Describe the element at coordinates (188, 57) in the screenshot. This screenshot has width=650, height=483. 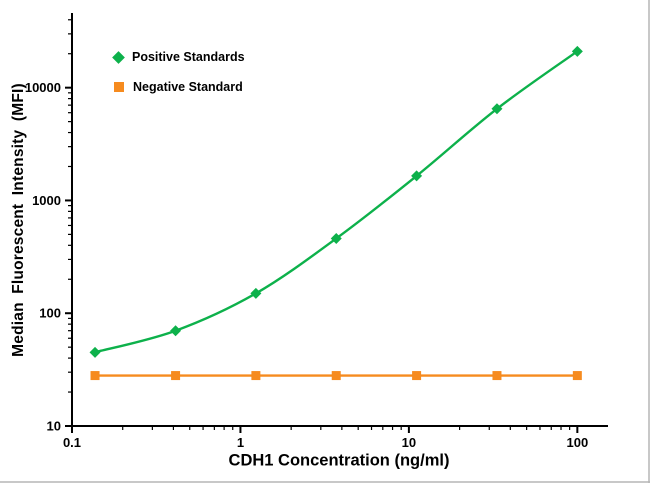
I see `legend-label-positive: Positive Standards` at that location.